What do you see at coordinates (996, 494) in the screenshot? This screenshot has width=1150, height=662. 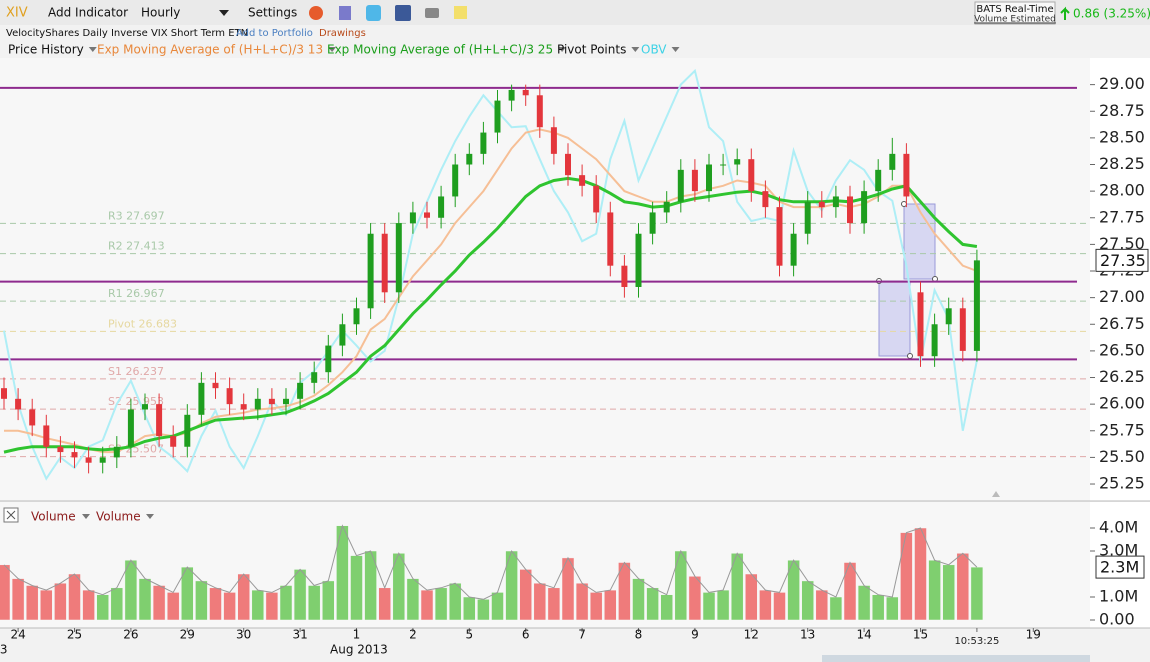 I see `scroll-marker` at bounding box center [996, 494].